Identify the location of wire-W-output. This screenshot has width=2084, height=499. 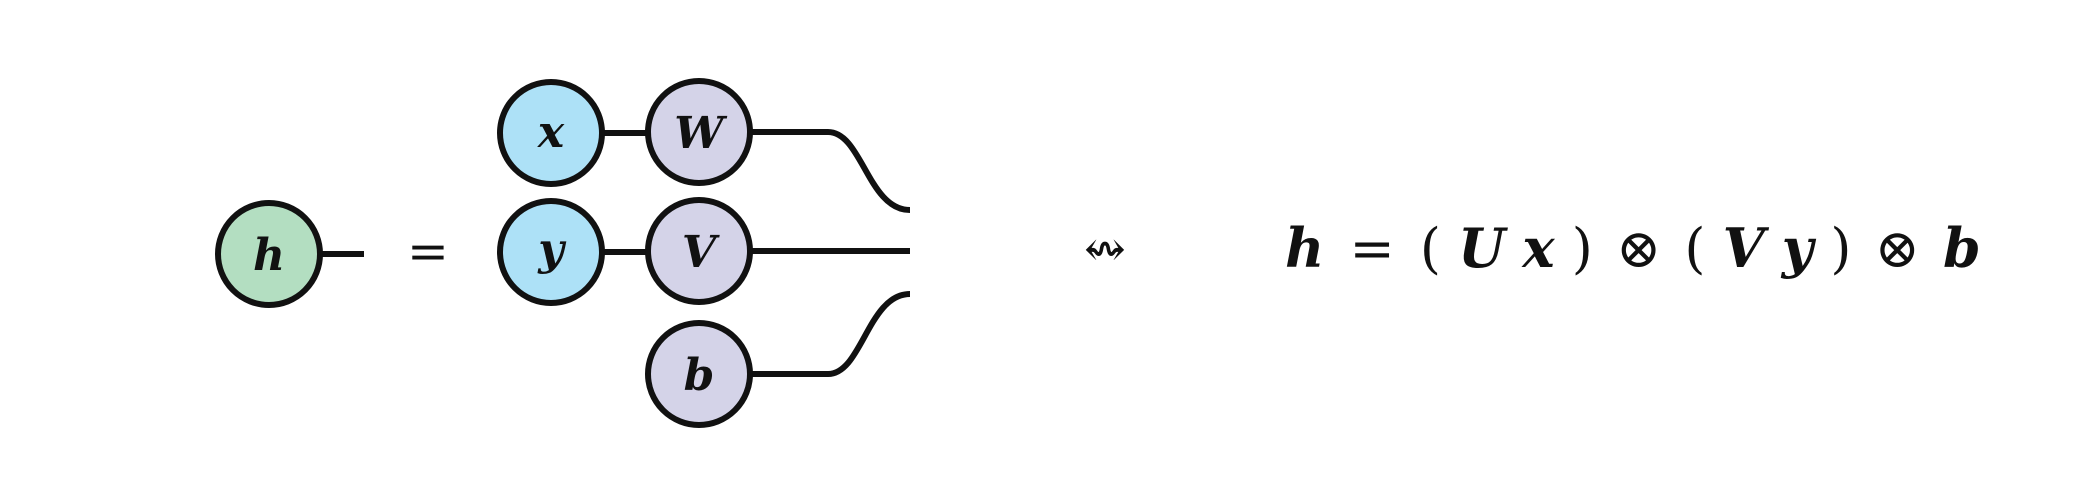
(831, 171).